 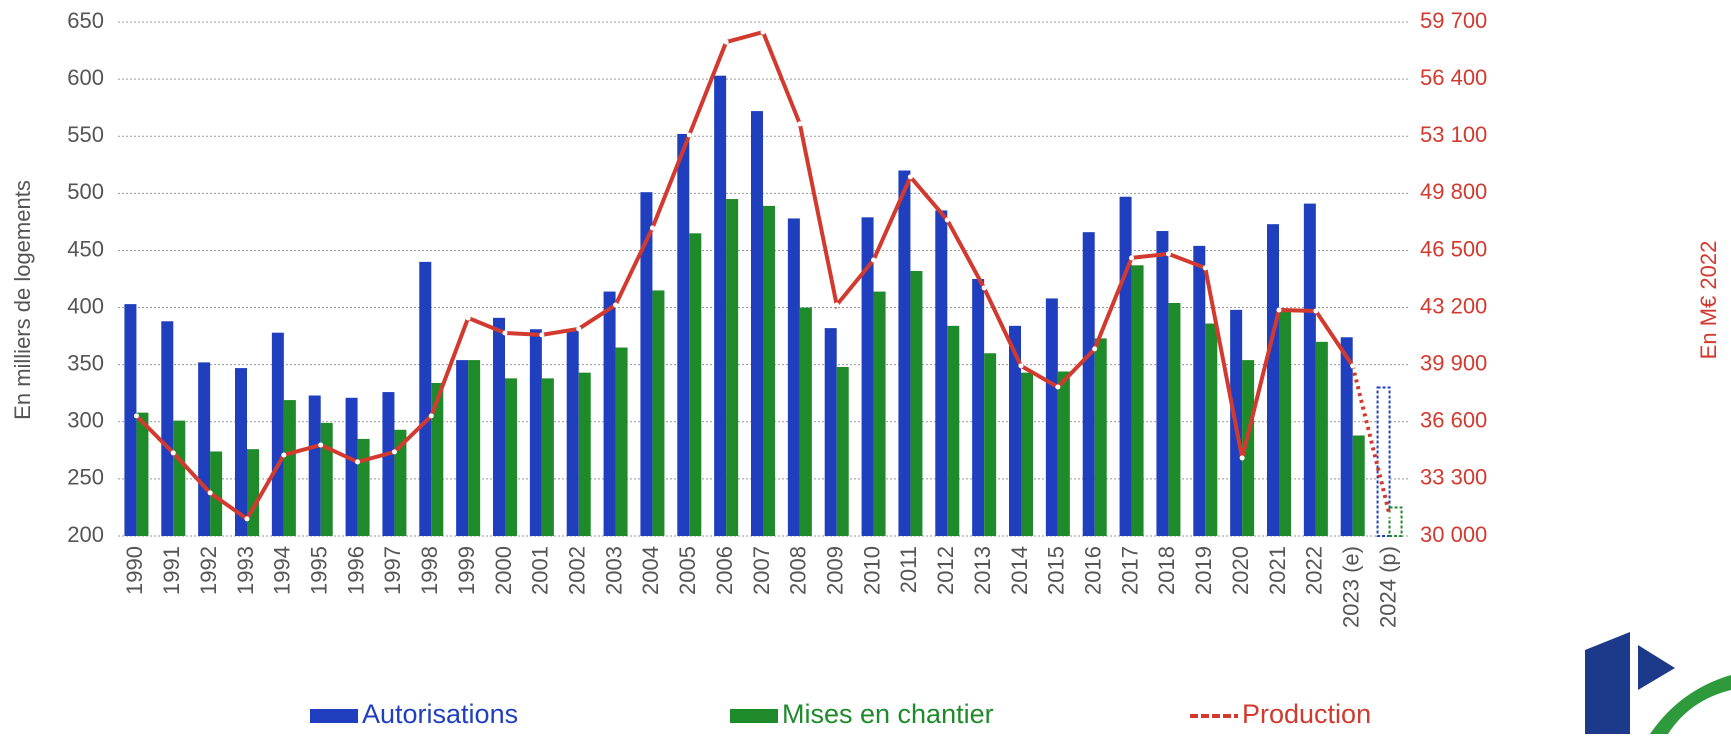 What do you see at coordinates (1453, 420) in the screenshot?
I see `y2-tick-label: 36 600` at bounding box center [1453, 420].